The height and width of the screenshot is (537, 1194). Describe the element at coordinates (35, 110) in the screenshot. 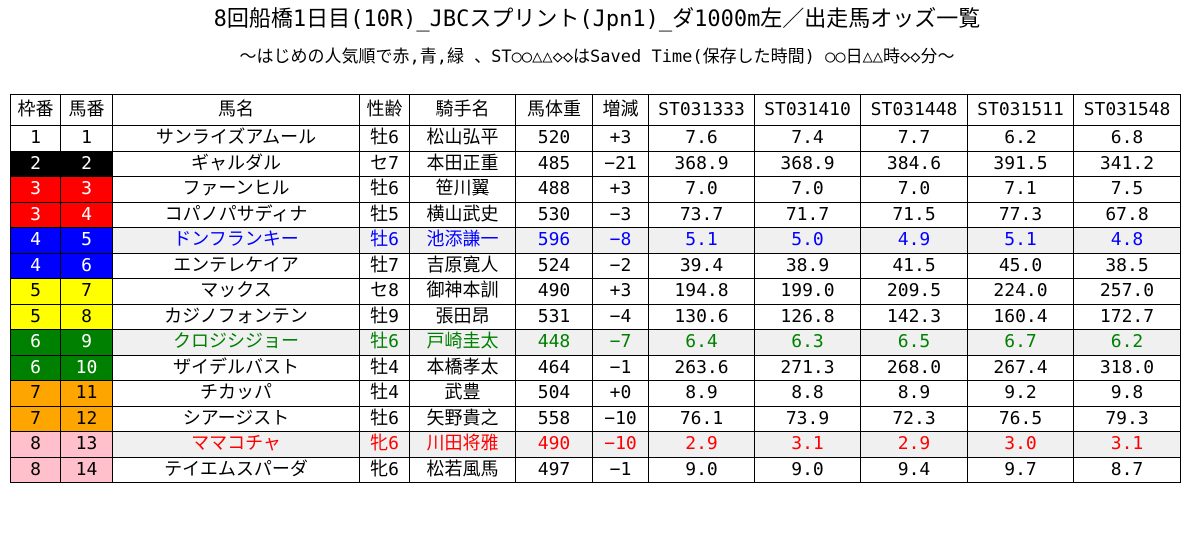

I see `column-header: 枠番` at that location.